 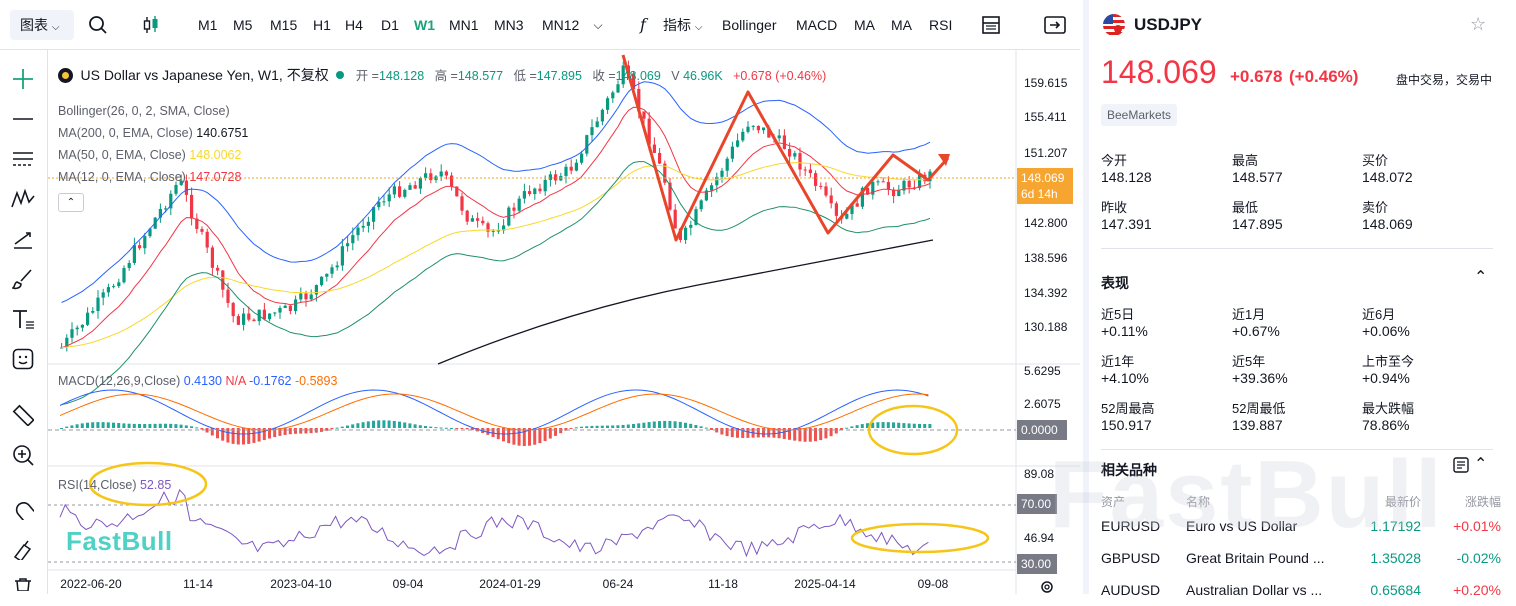 What do you see at coordinates (1086, 297) in the screenshot?
I see `panel-divider` at bounding box center [1086, 297].